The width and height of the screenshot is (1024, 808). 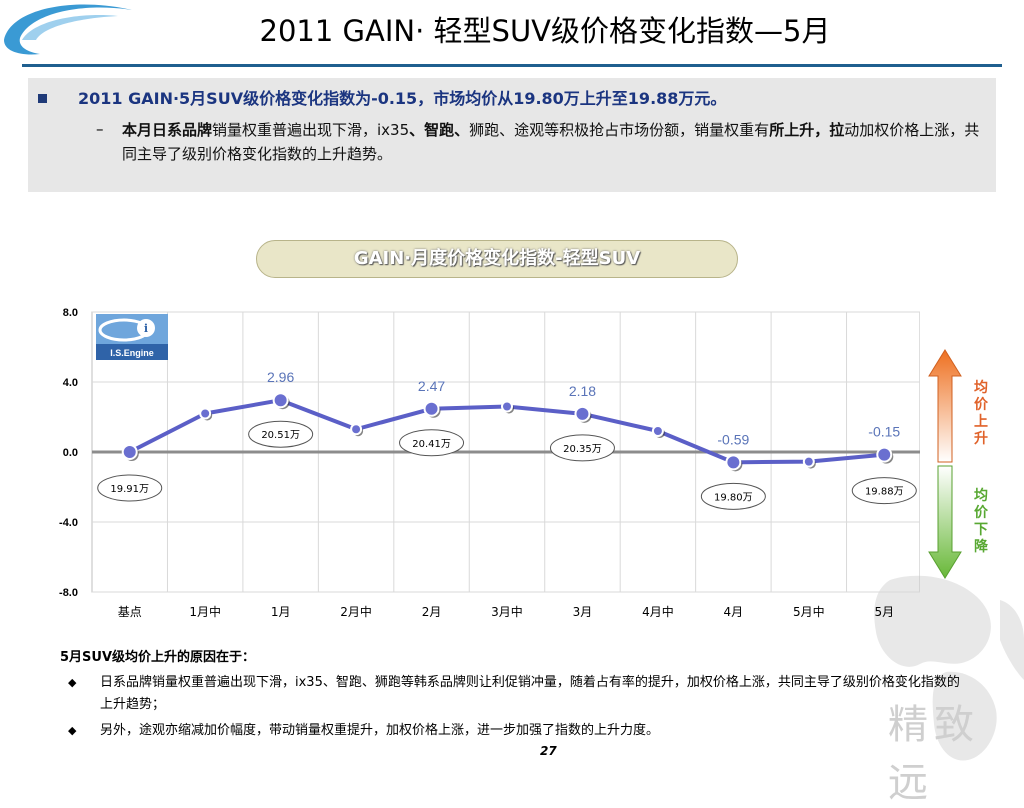 I want to click on world-map-background, so click(x=949, y=668).